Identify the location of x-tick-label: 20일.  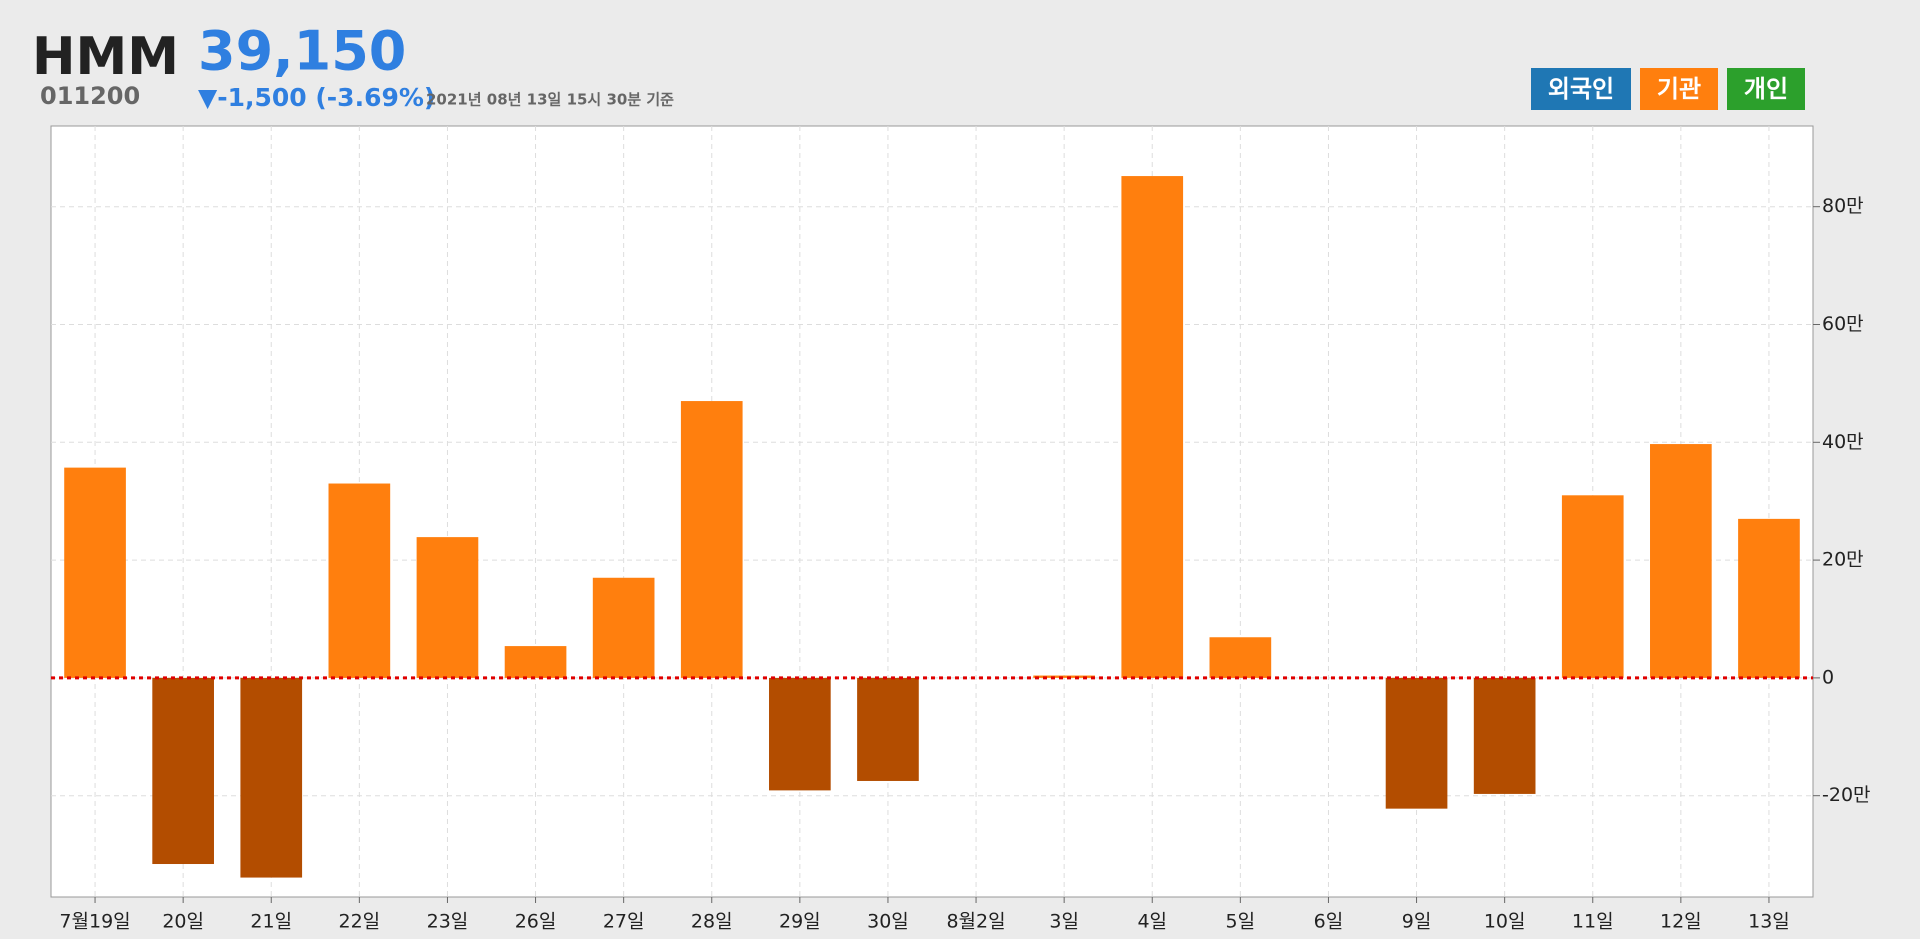
(183, 922).